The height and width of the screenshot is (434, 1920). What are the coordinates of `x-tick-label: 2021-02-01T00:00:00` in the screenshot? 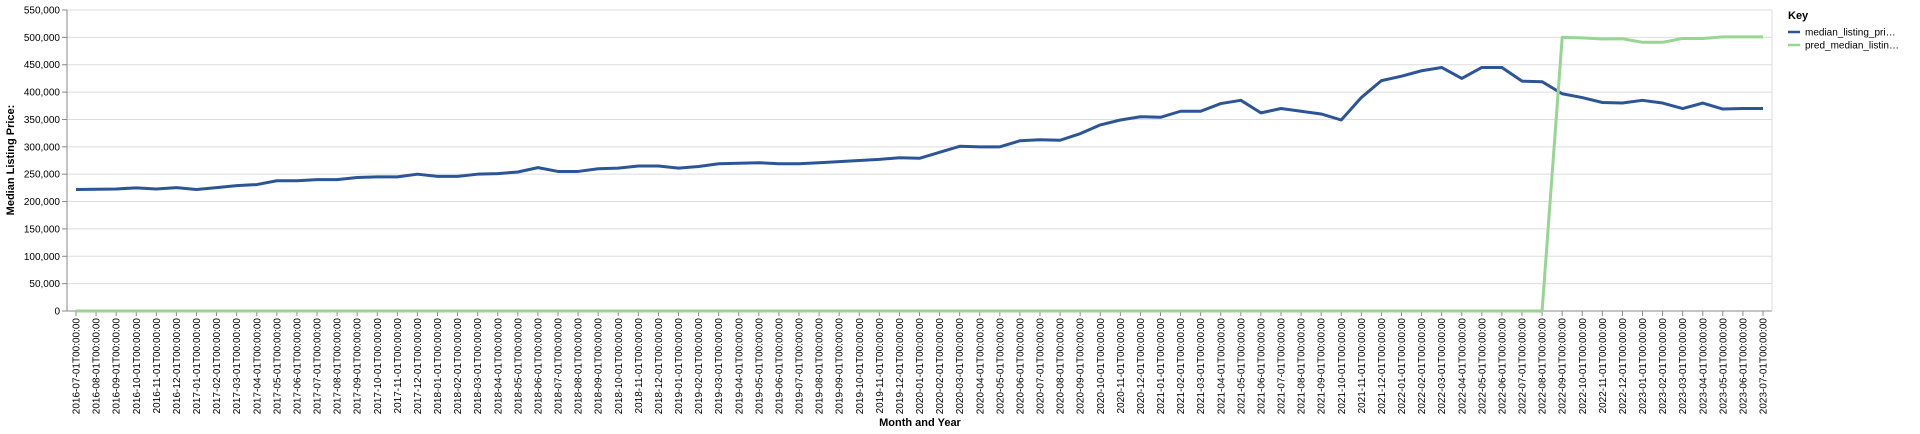 It's located at (1181, 366).